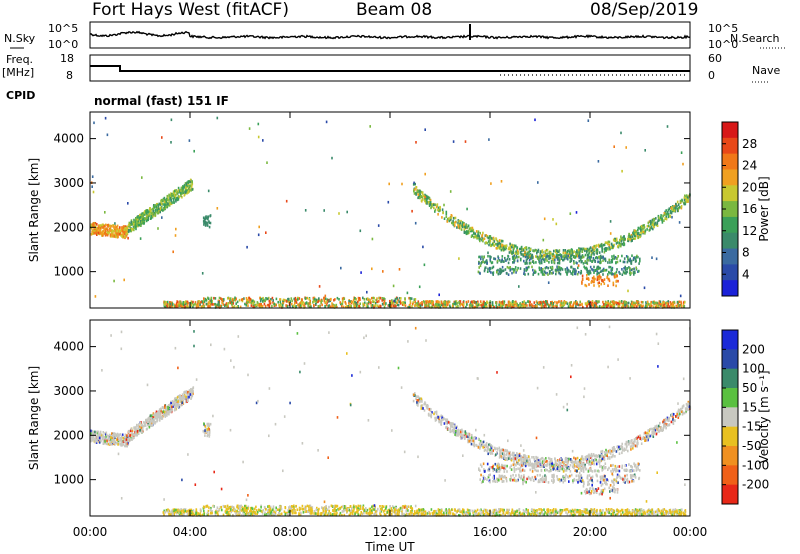 Image resolution: width=800 pixels, height=554 pixels. What do you see at coordinates (390, 35) in the screenshot?
I see `noise-panel` at bounding box center [390, 35].